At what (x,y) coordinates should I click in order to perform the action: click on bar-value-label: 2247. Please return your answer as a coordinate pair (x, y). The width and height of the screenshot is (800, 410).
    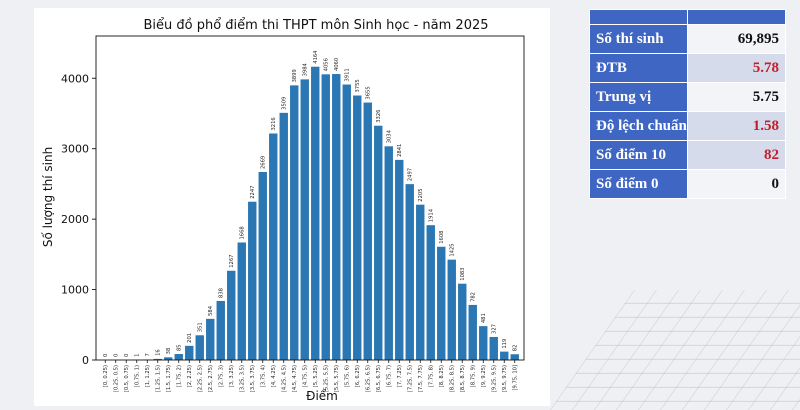
    Looking at the image, I should click on (253, 192).